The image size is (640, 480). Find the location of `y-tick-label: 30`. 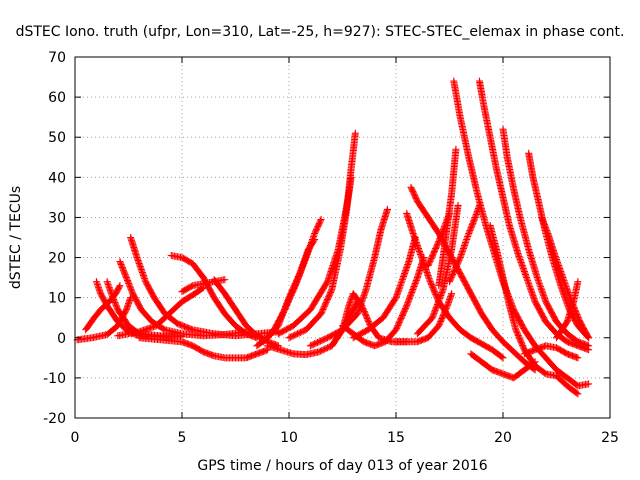

y-tick-label: 30 is located at coordinates (57, 218).